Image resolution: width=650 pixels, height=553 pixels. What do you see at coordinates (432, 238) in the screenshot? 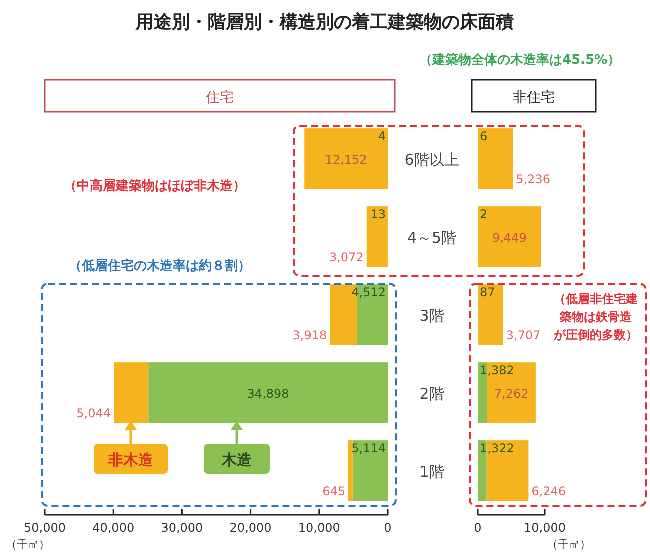
I see `y-tick-label: 4～5階` at bounding box center [432, 238].